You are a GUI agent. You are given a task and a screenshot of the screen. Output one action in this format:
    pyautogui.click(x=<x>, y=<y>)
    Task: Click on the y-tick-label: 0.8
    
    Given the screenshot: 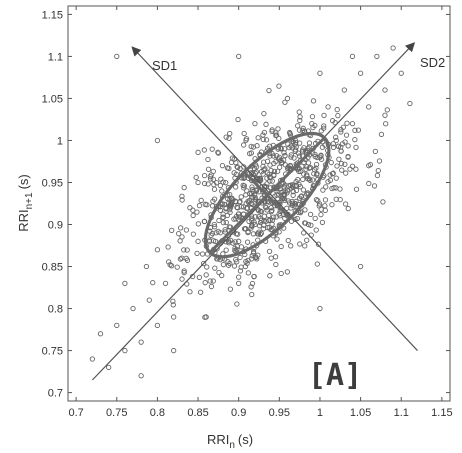 What is the action you would take?
    pyautogui.click(x=55, y=310)
    